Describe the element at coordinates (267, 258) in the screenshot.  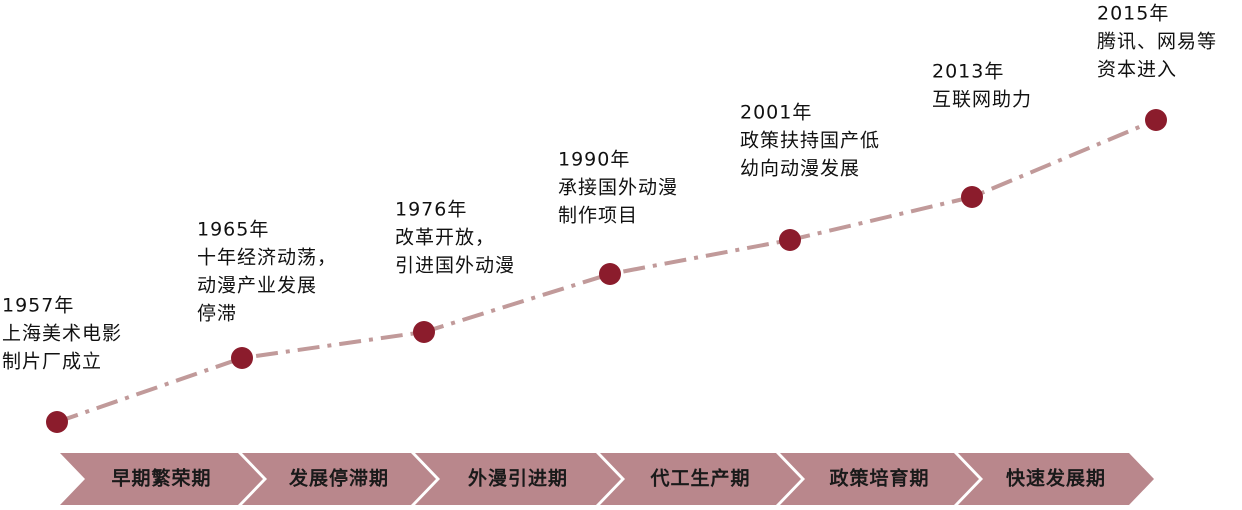
I see `event-description: 十年经济动荡，` at that location.